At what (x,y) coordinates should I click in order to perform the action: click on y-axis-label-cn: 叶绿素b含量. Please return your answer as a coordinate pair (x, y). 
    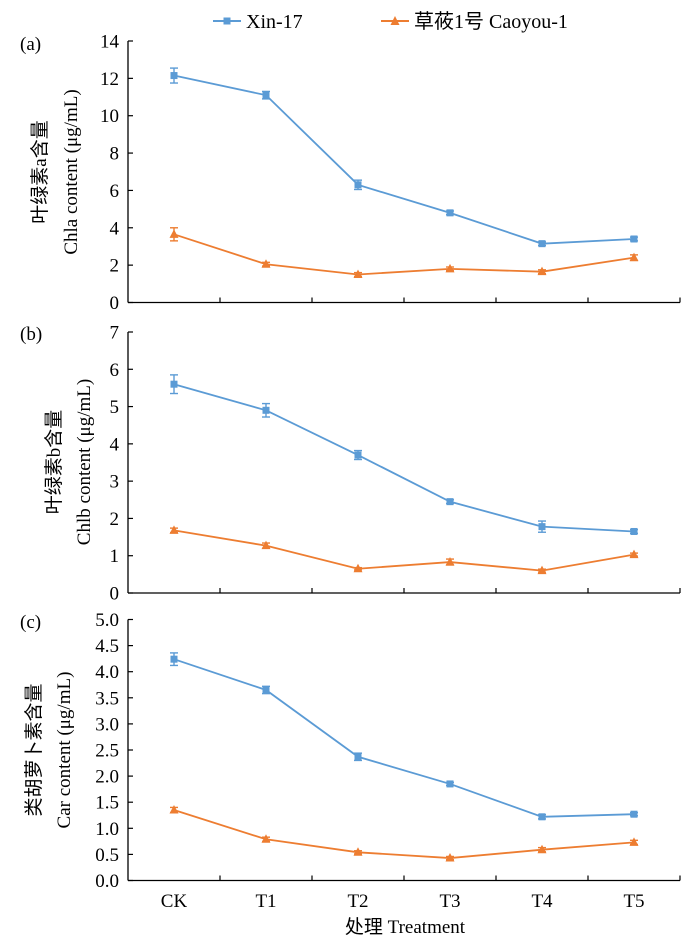
    Looking at the image, I should click on (54, 462).